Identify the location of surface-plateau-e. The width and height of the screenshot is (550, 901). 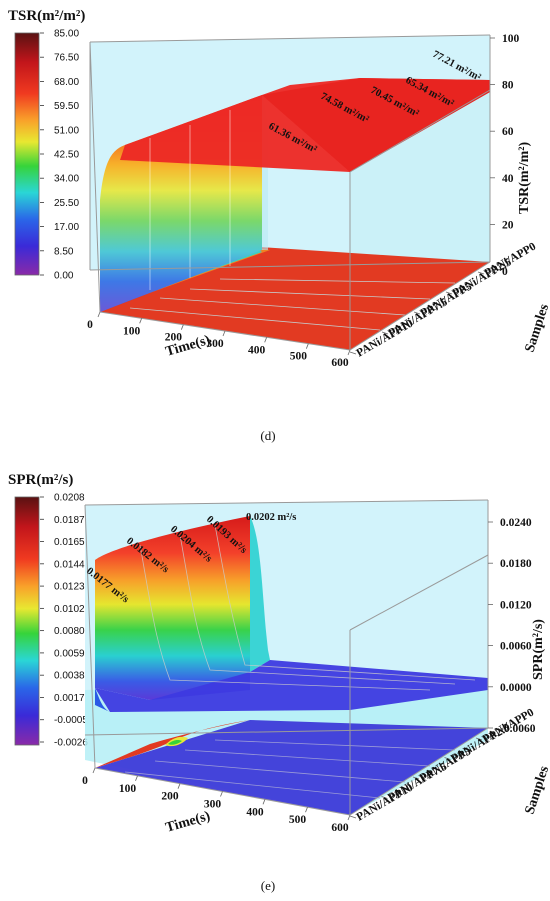
(291, 686).